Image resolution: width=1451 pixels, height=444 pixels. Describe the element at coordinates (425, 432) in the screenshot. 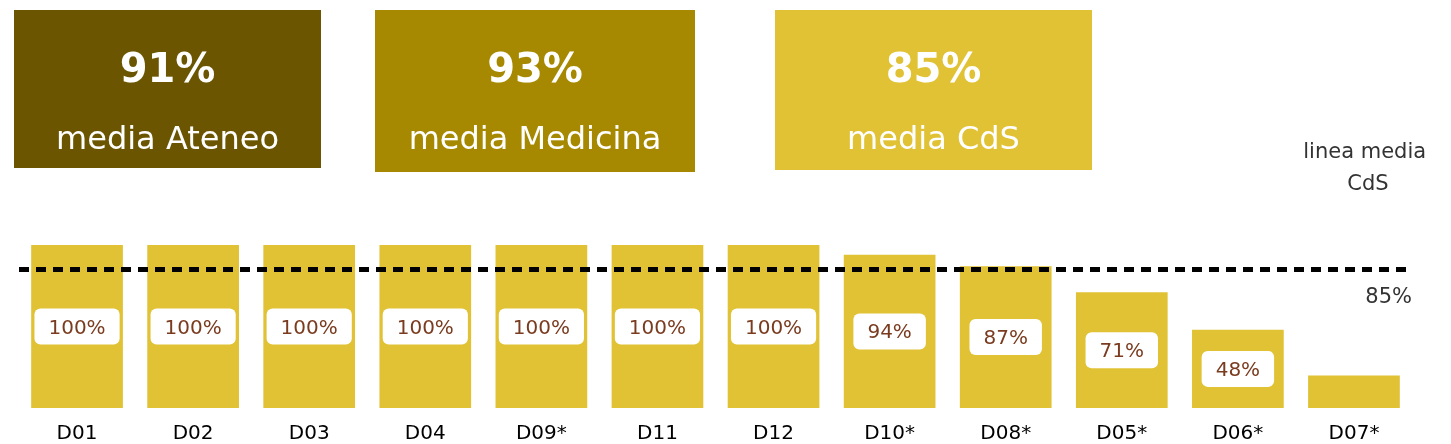

I see `x-tick-label: D04` at that location.